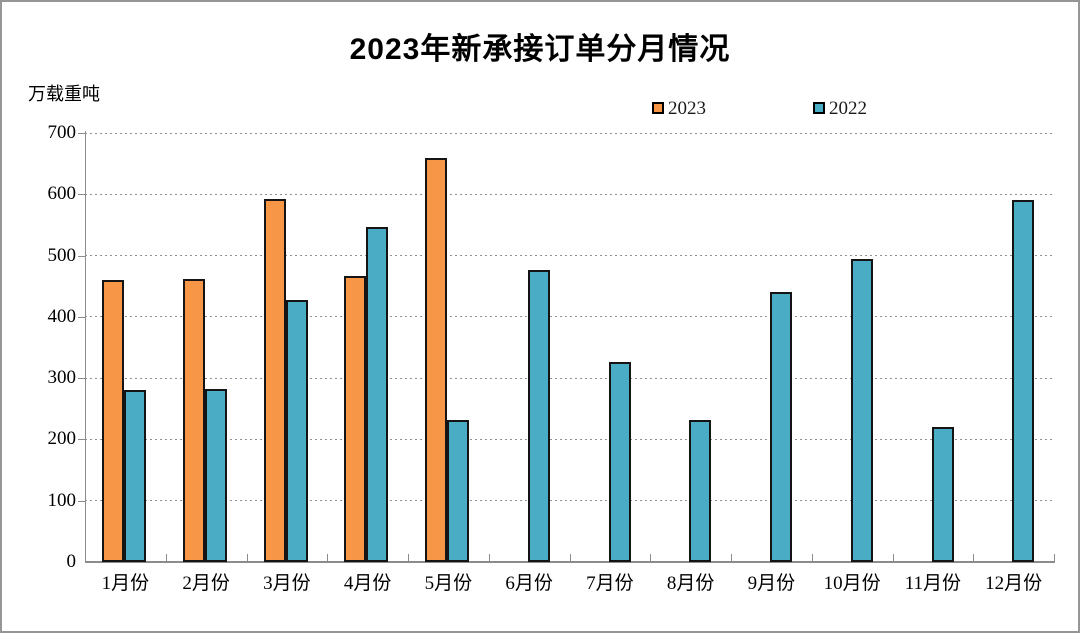  Describe the element at coordinates (62, 500) in the screenshot. I see `y-axis-tick-label: 100` at that location.